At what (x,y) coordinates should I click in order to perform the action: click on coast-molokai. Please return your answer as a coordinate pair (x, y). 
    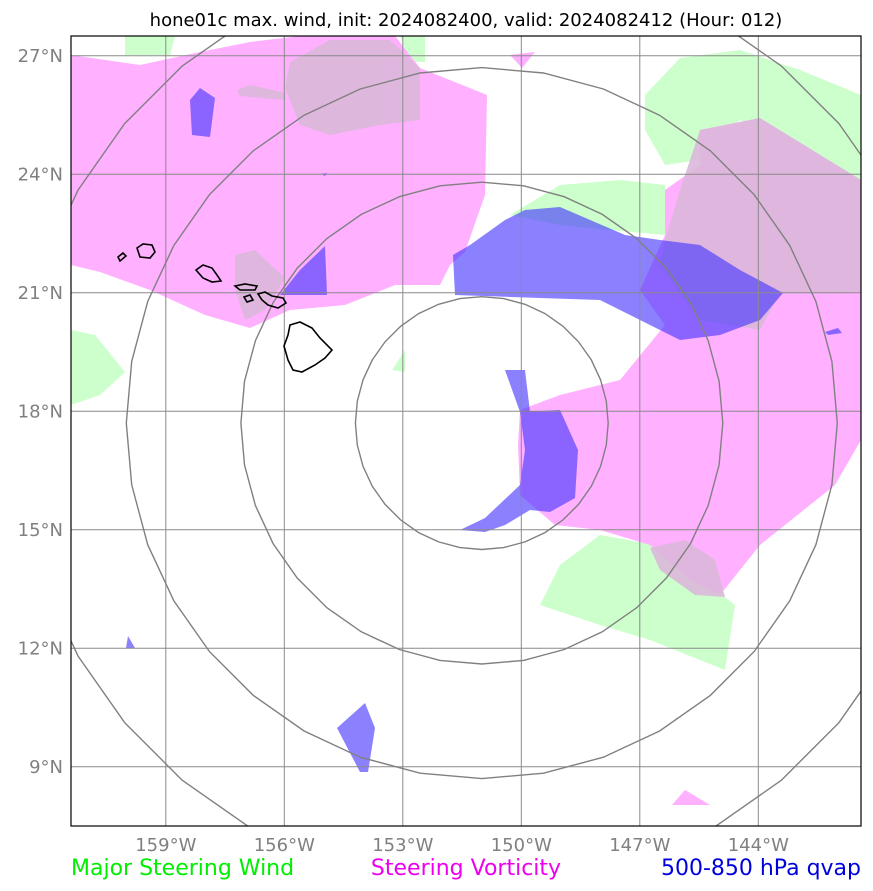
    Looking at the image, I should click on (246, 287).